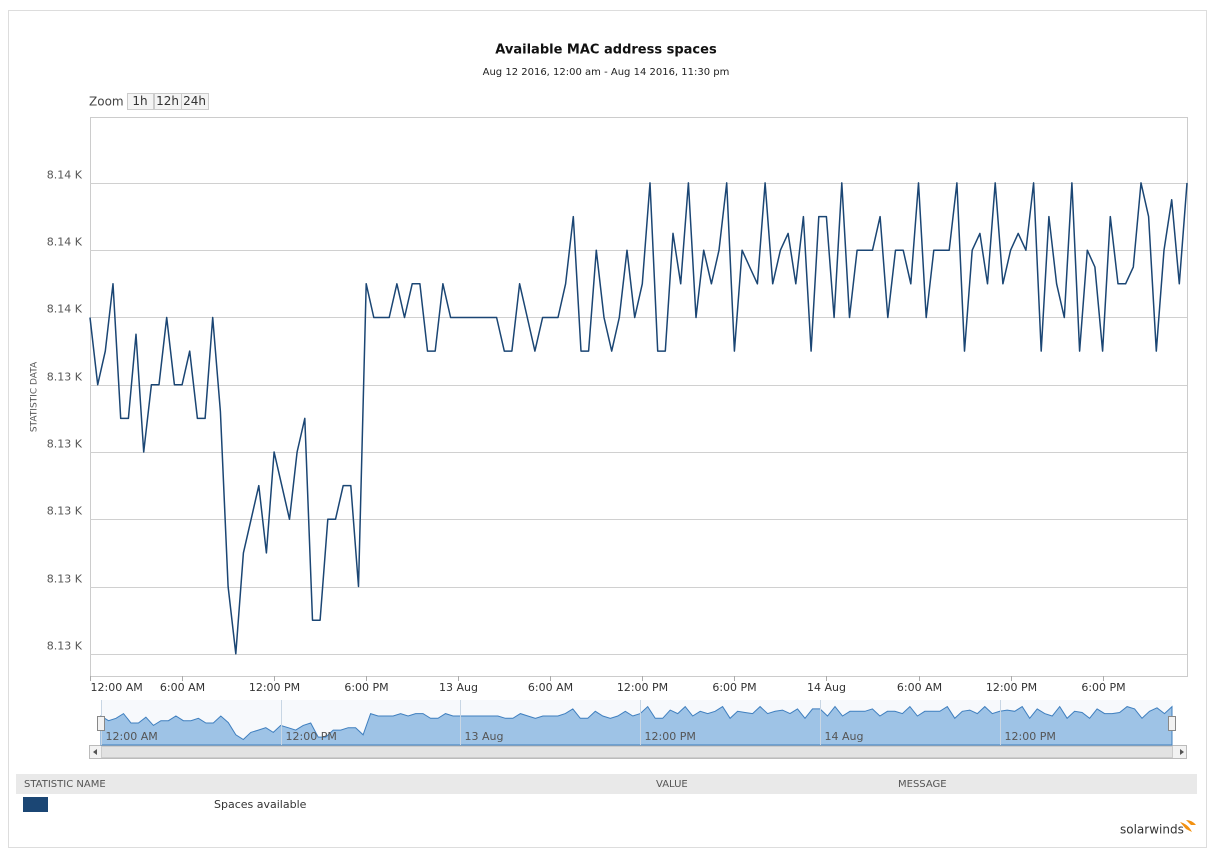 The height and width of the screenshot is (856, 1217). I want to click on navigator-tick-label: 12:00 AM, so click(132, 736).